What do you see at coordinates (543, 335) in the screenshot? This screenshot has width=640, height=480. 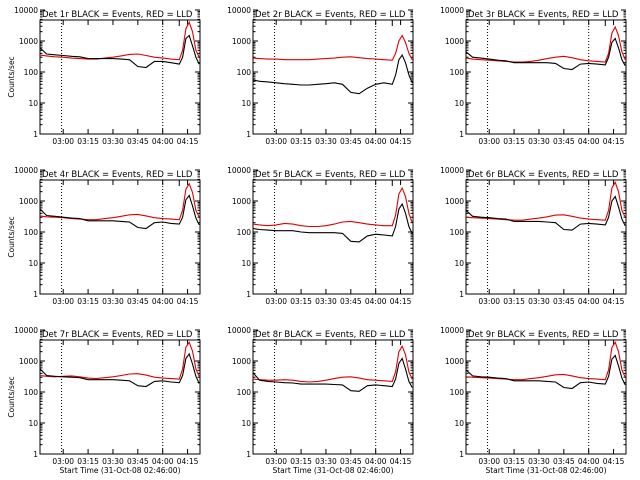 I see `panel-title: Det 9r BLACK = Events, RED = LLD` at bounding box center [543, 335].